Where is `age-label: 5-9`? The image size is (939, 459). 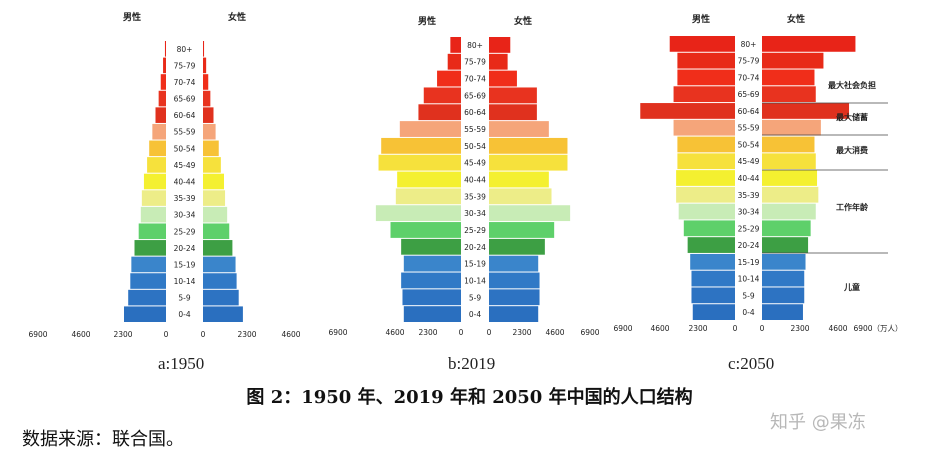 age-label: 5-9 is located at coordinates (184, 298).